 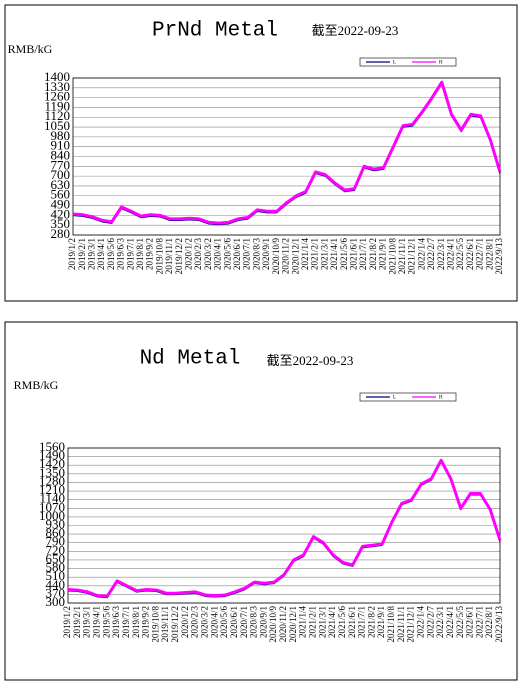 I want to click on x-tick-label: 2020/9/1, so click(x=263, y=622).